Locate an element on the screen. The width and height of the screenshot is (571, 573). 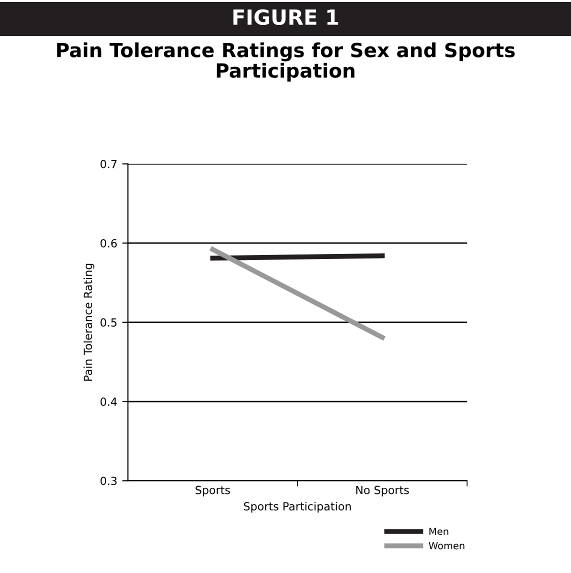
x-tick-label: Sports is located at coordinates (213, 491).